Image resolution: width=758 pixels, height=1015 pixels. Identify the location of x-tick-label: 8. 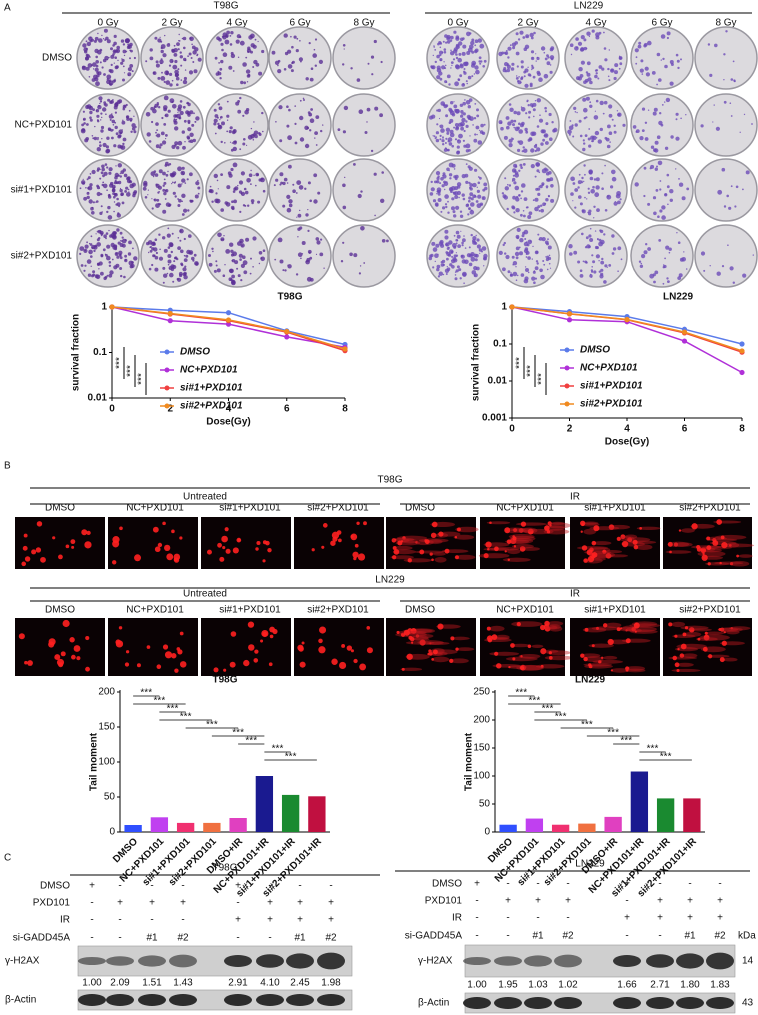
(345, 409).